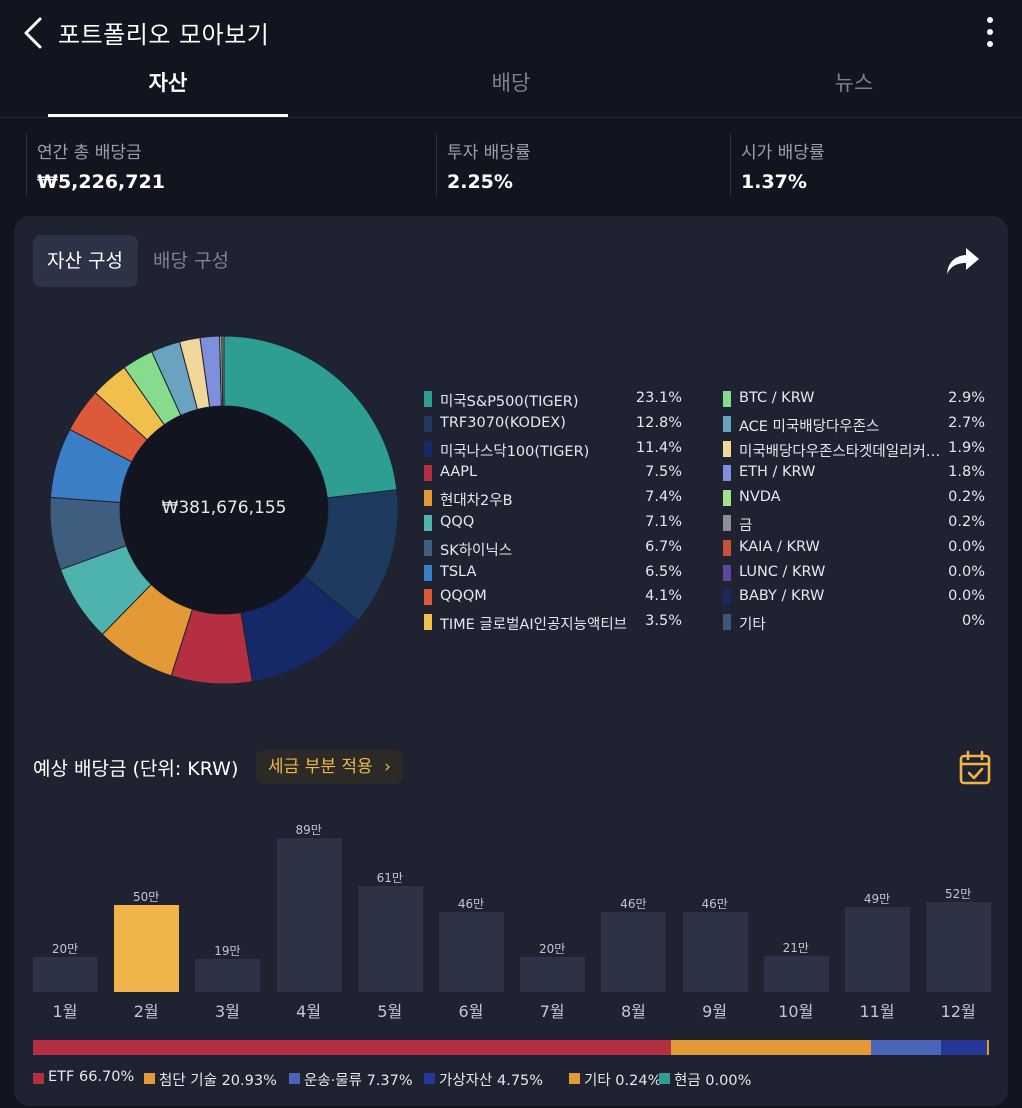 The width and height of the screenshot is (1022, 1108). Describe the element at coordinates (854, 83) in the screenshot. I see `tab-news: 뉴스` at that location.